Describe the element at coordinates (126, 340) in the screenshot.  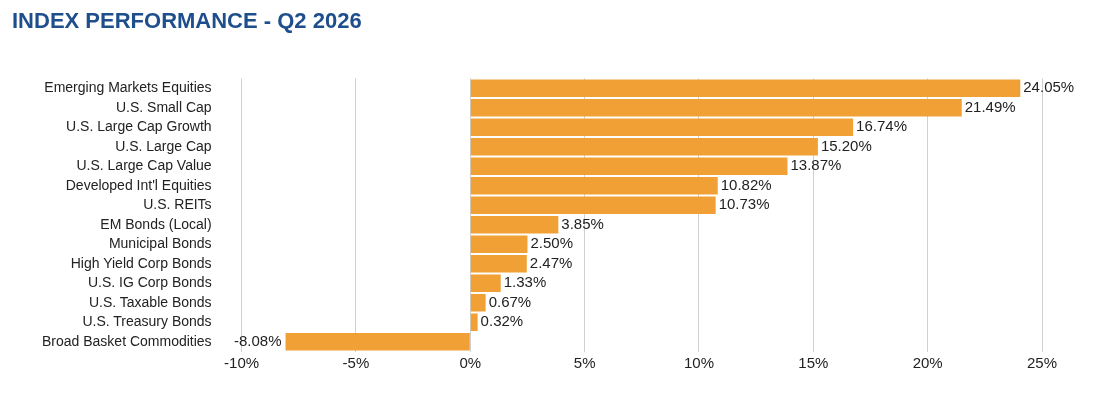
I see `y-tick-label: Broad Basket Commodities` at that location.